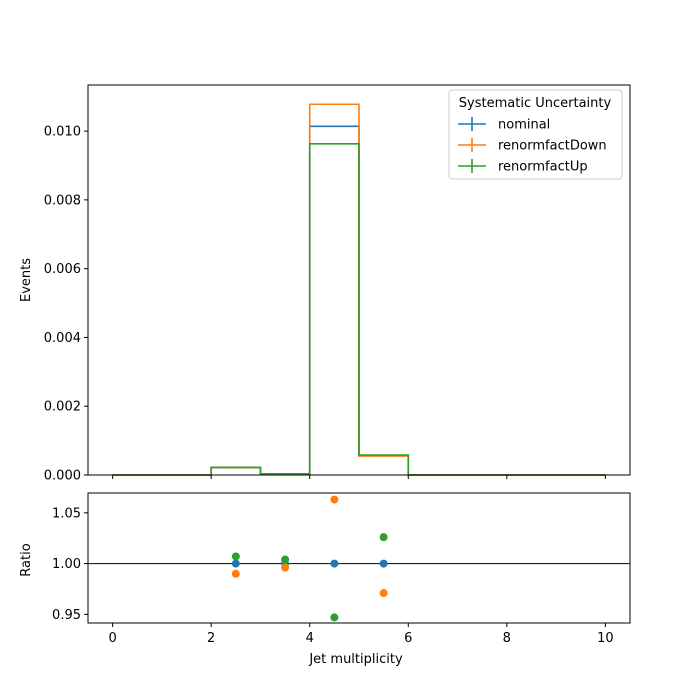  Describe the element at coordinates (543, 167) in the screenshot. I see `legend-label: renormfactUp` at that location.